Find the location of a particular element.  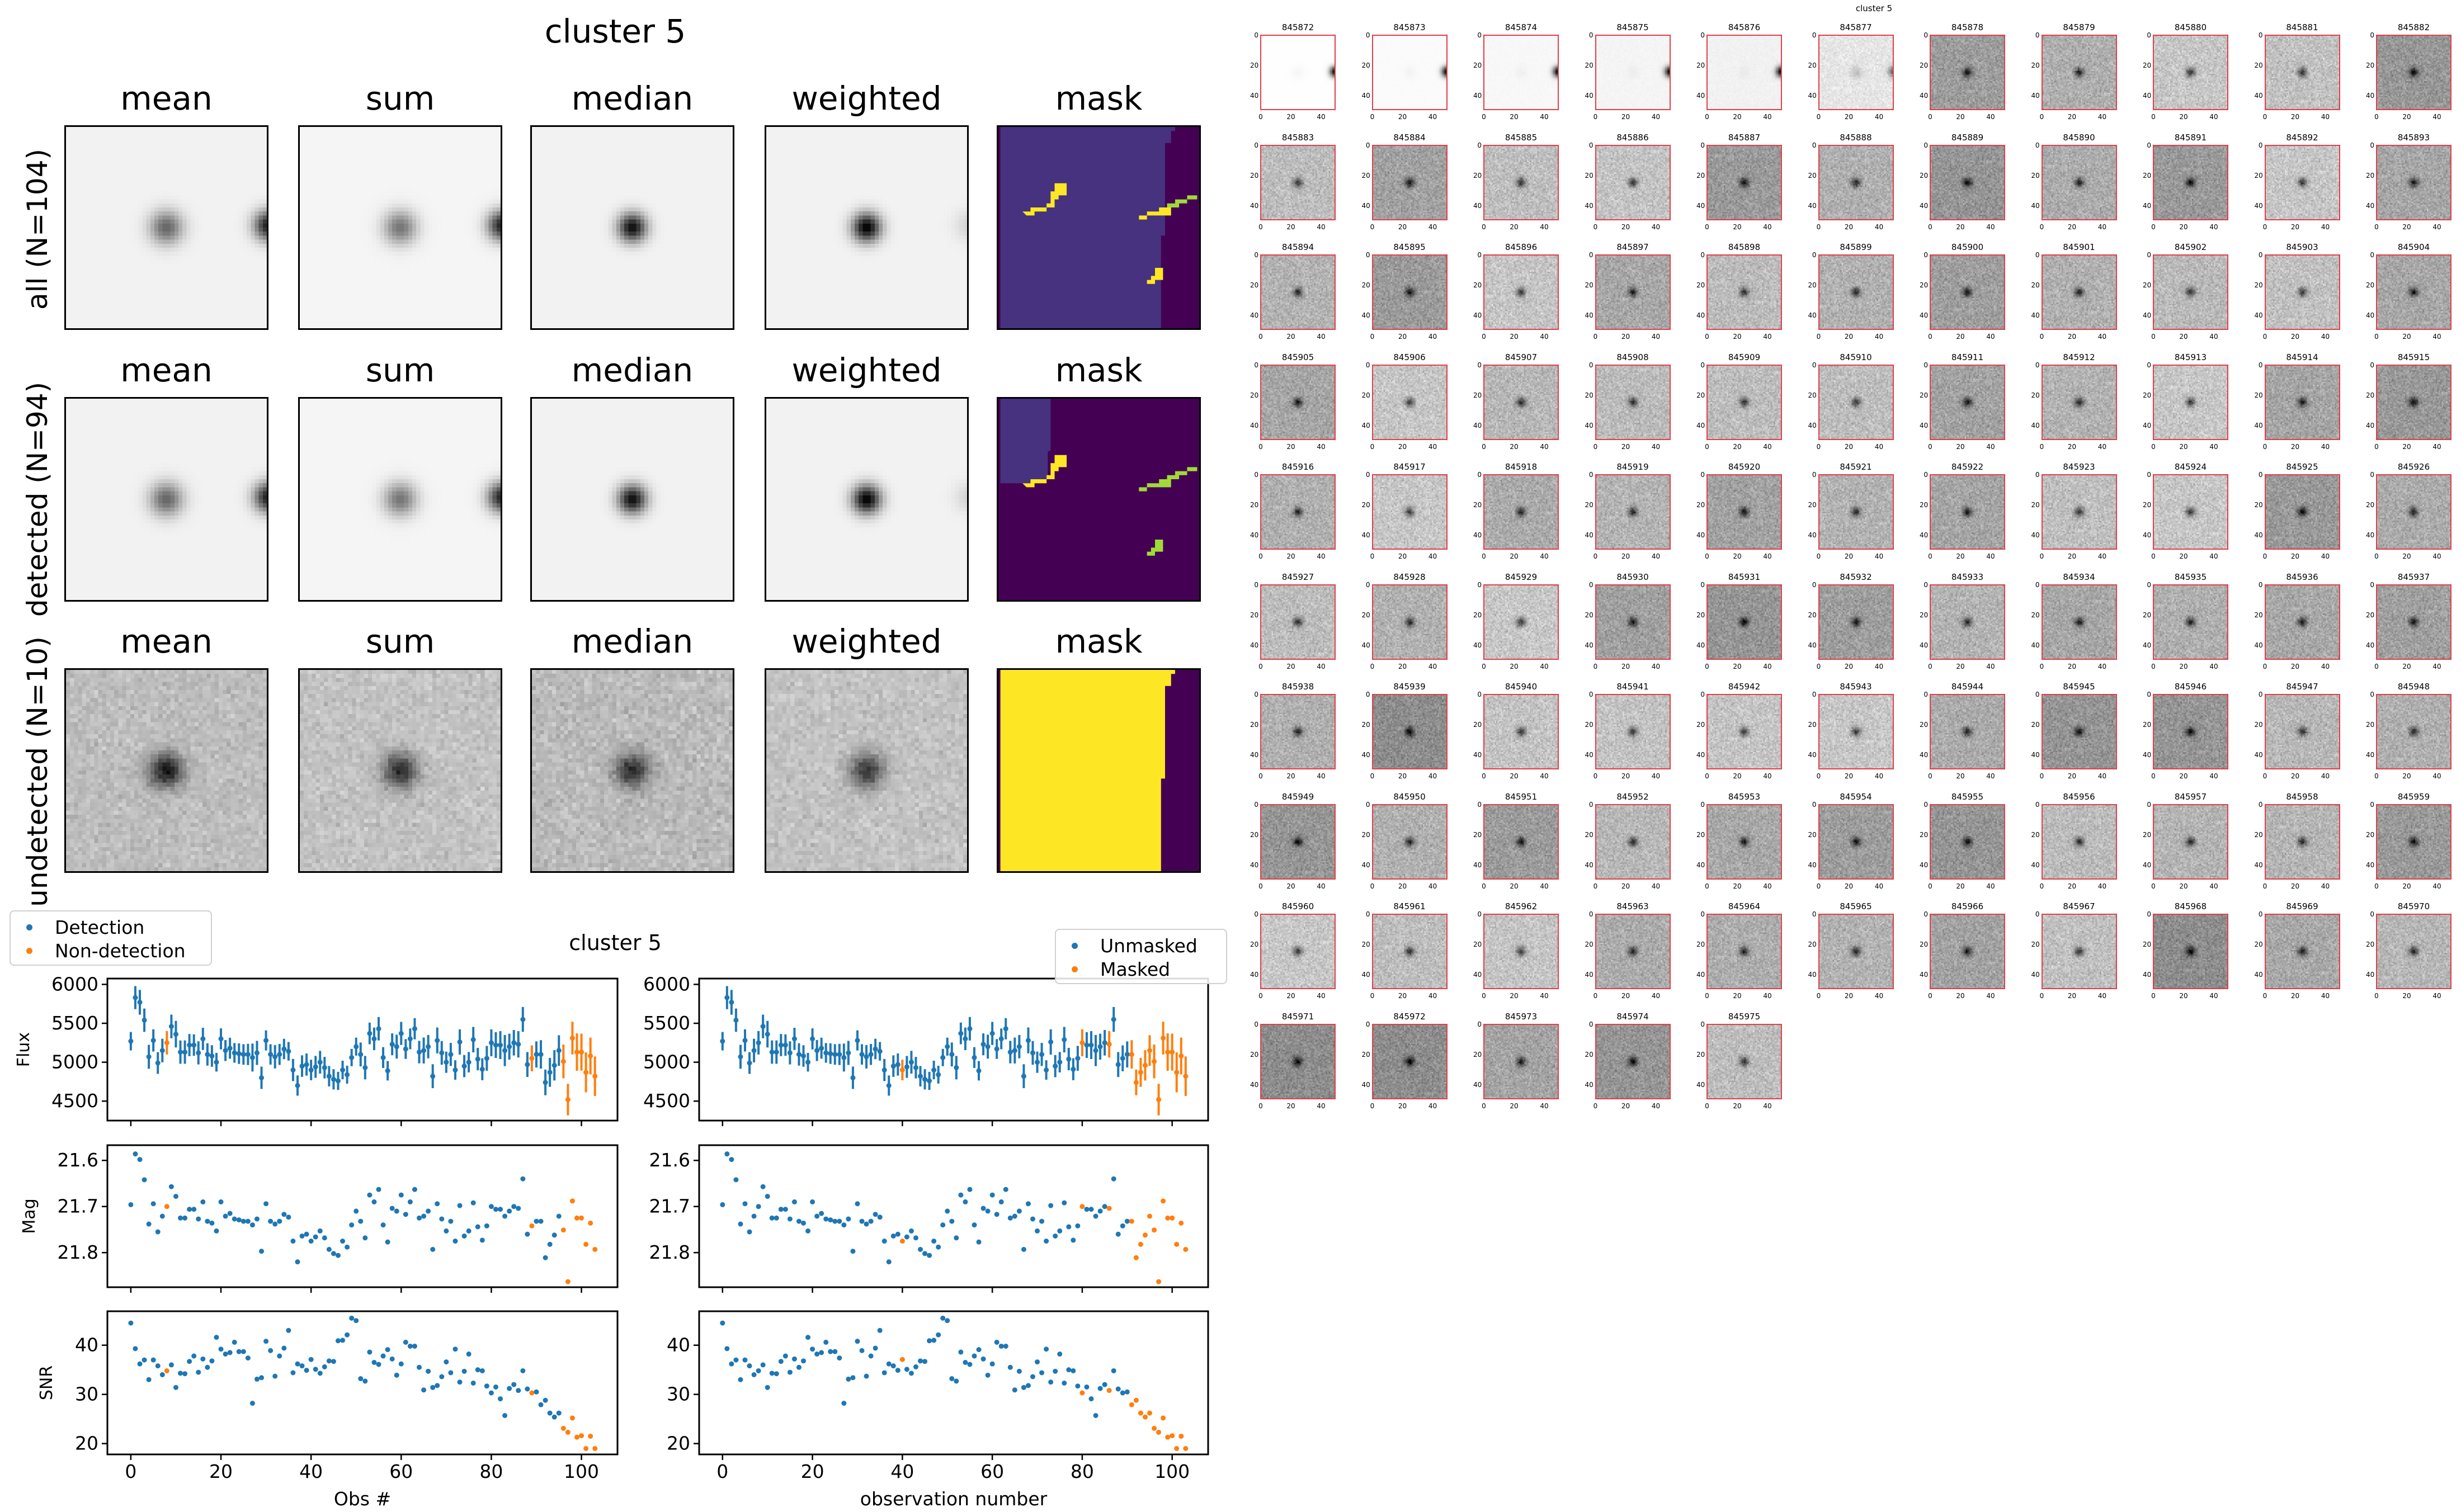

thumbnail-id: 845941 is located at coordinates (1632, 687).